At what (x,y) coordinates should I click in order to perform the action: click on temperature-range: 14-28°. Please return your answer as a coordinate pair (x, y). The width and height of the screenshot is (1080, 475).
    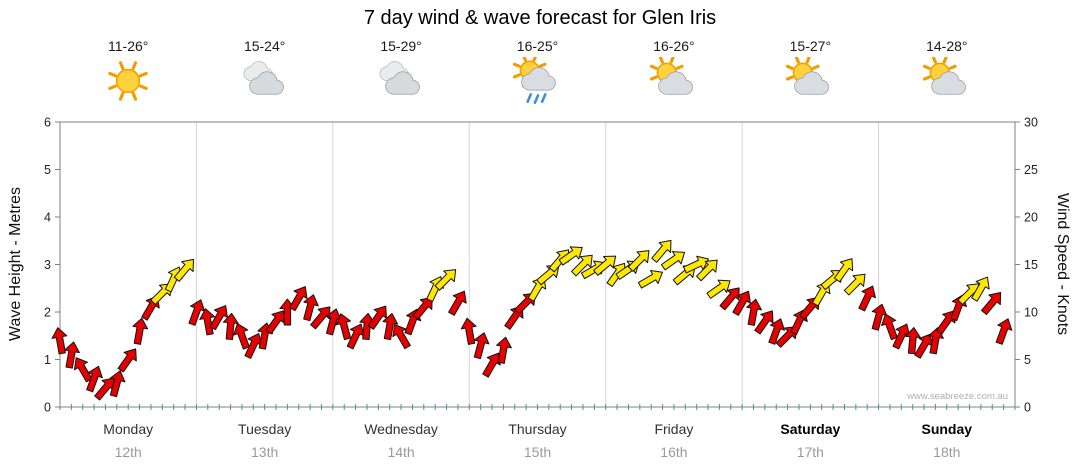
    Looking at the image, I should click on (947, 46).